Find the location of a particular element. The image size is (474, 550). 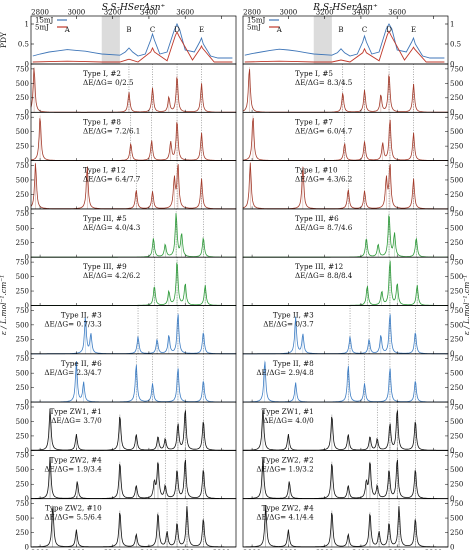

gap-band is located at coordinates (322, 40).